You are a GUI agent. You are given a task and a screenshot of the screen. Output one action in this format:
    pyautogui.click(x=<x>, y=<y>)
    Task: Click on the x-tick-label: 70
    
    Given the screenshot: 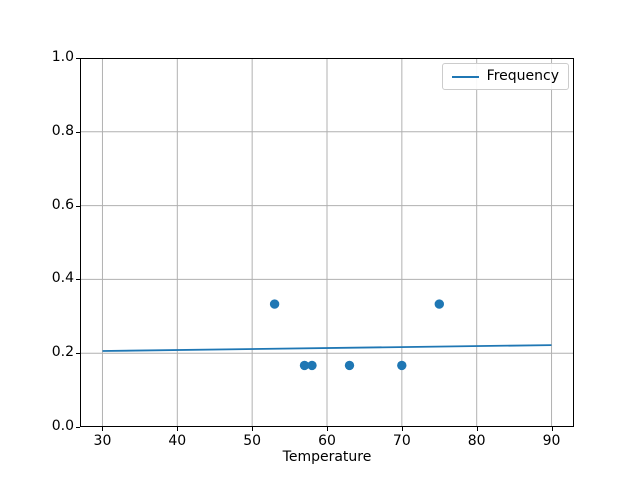 What is the action you would take?
    pyautogui.click(x=401, y=441)
    